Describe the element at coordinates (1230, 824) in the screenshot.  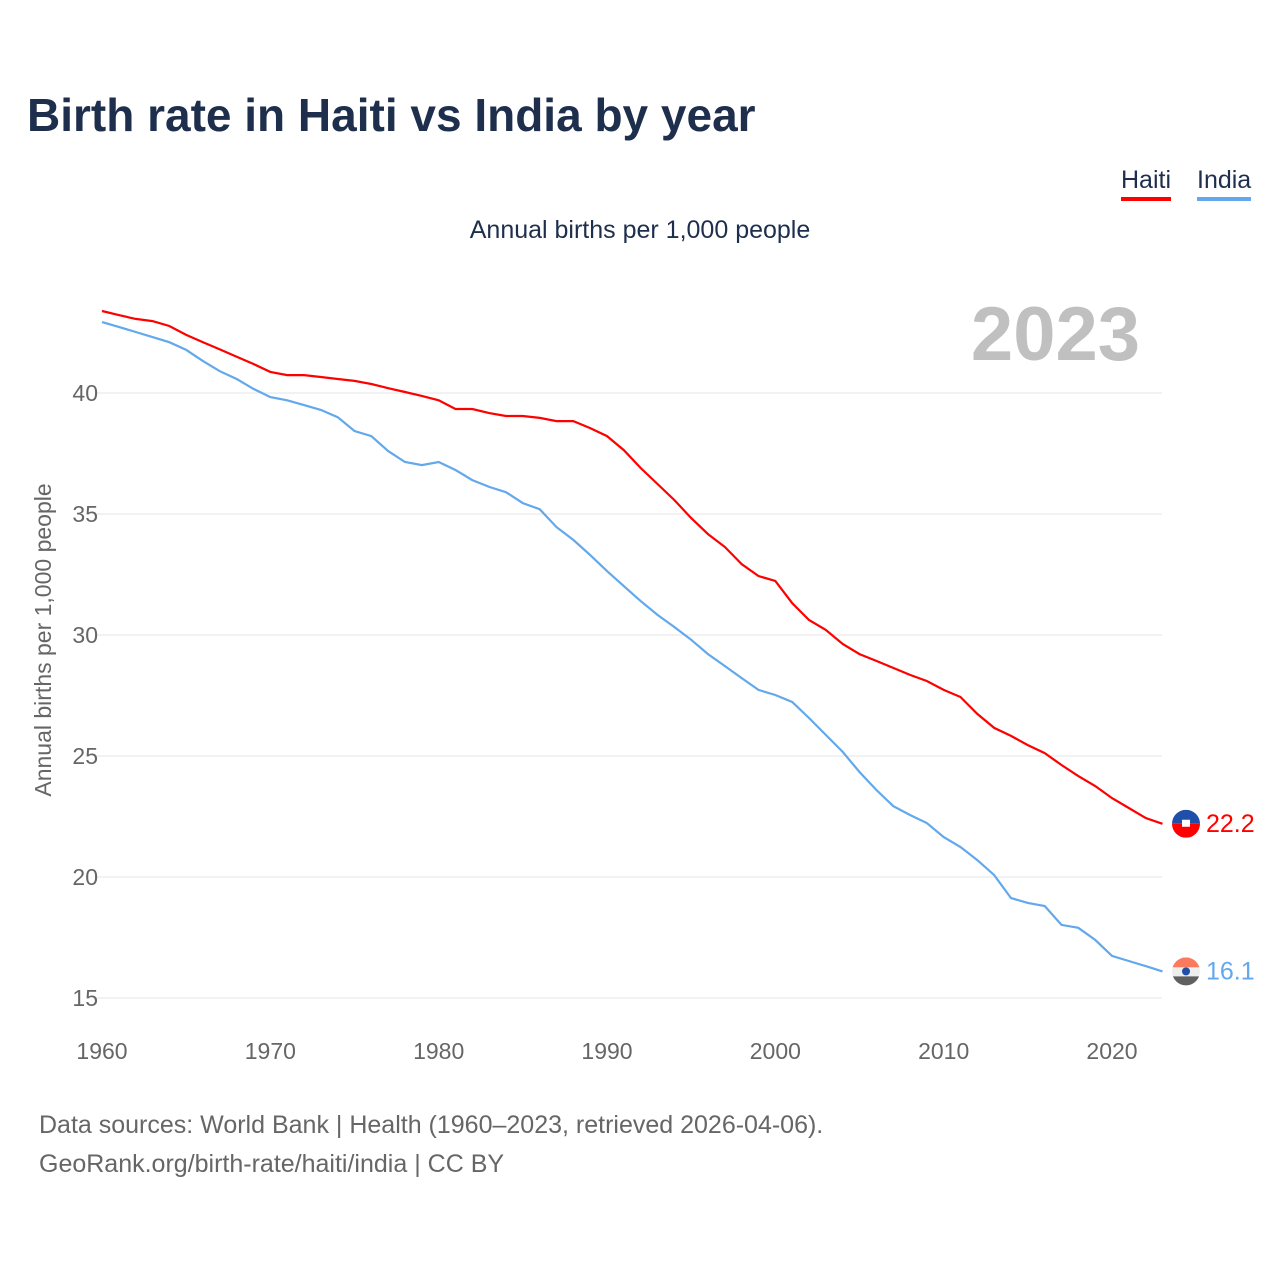
I see `end-value-label-haiti: 22.2` at that location.